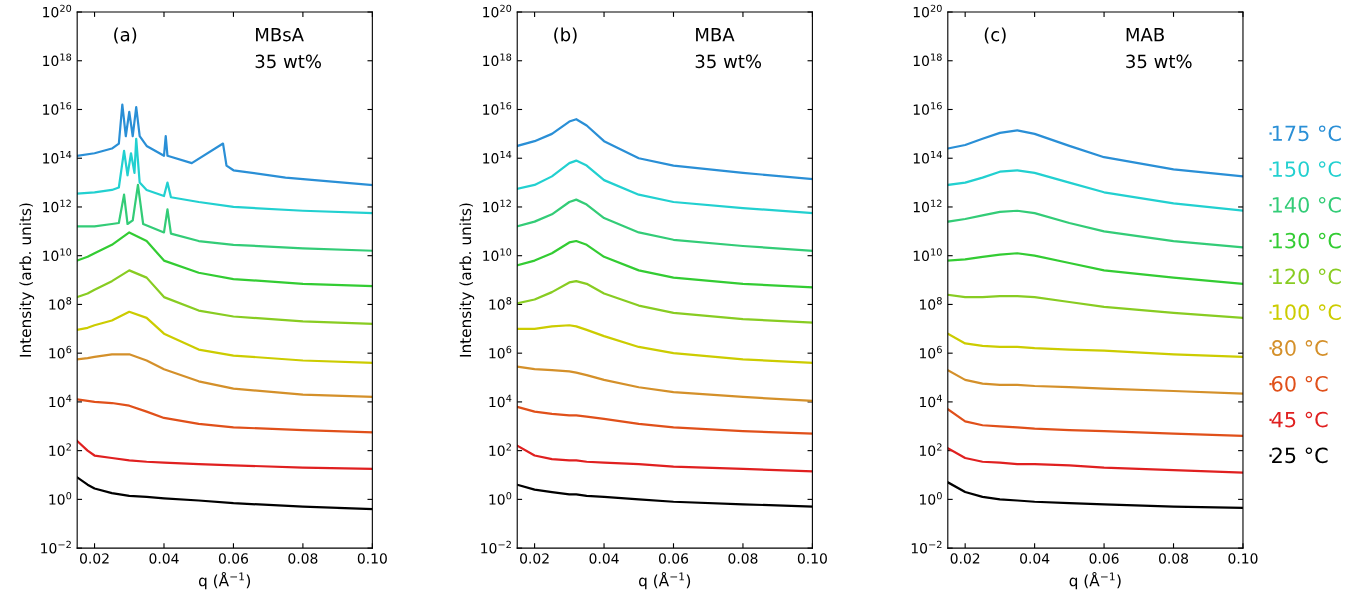 The height and width of the screenshot is (601, 1354). I want to click on annotation: MBA, so click(715, 34).